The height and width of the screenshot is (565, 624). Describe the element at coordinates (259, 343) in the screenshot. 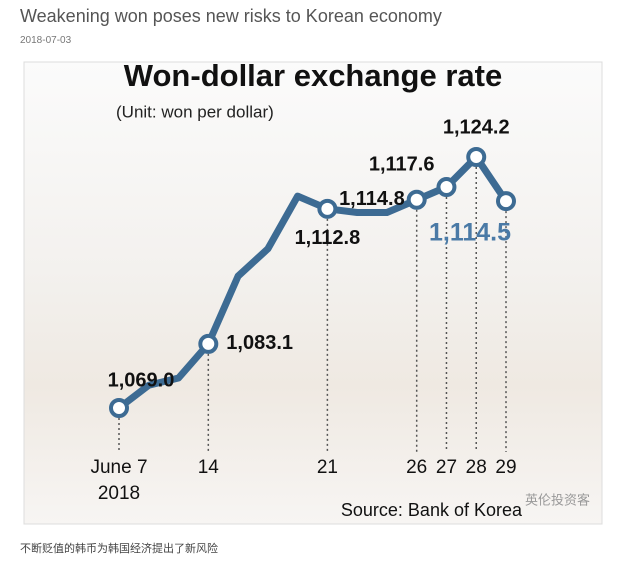

I see `value-label: 1,083.1` at that location.